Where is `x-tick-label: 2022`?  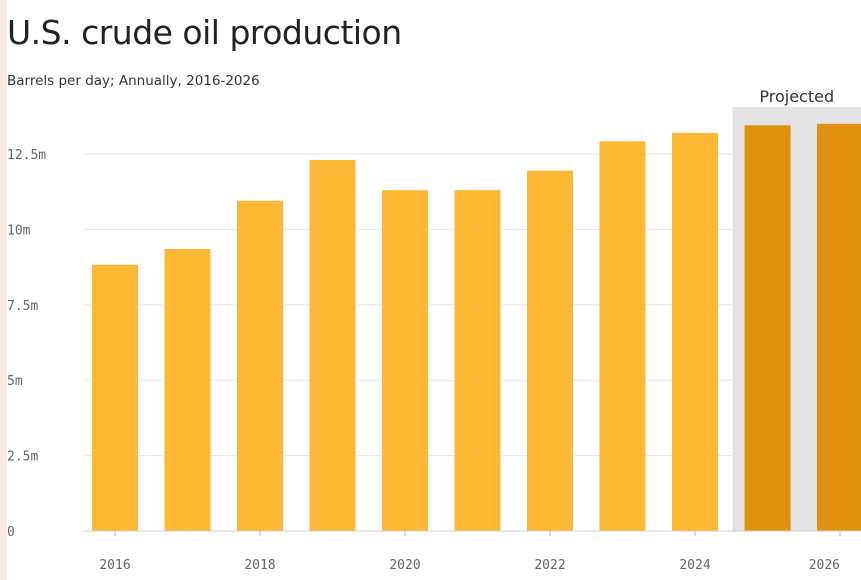 x-tick-label: 2022 is located at coordinates (549, 565).